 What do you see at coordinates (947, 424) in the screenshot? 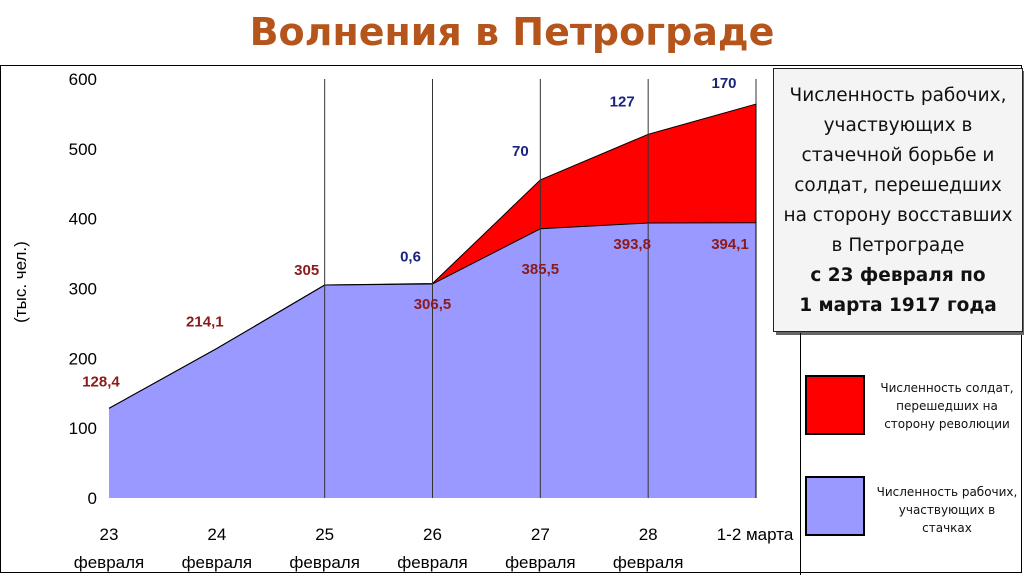
I see `legend-line: сторону революции` at bounding box center [947, 424].